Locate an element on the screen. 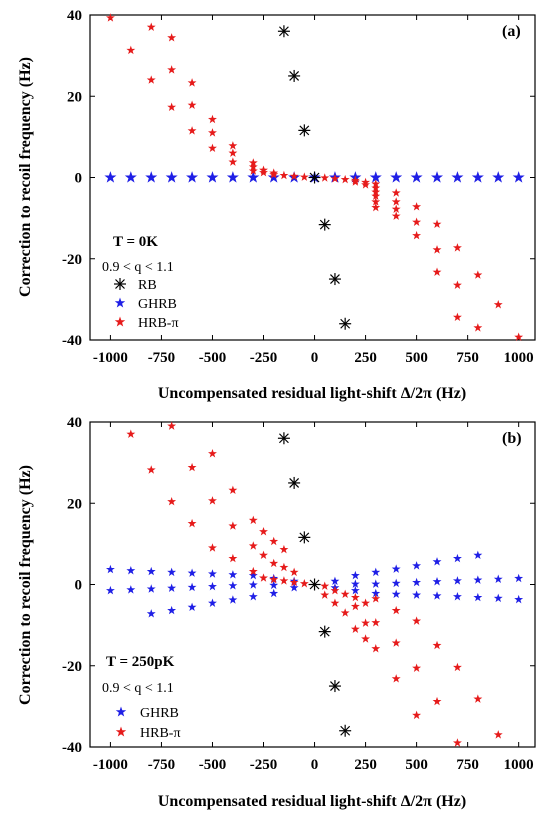 This screenshot has height=817, width=545. x-tick-label: 500 is located at coordinates (416, 765).